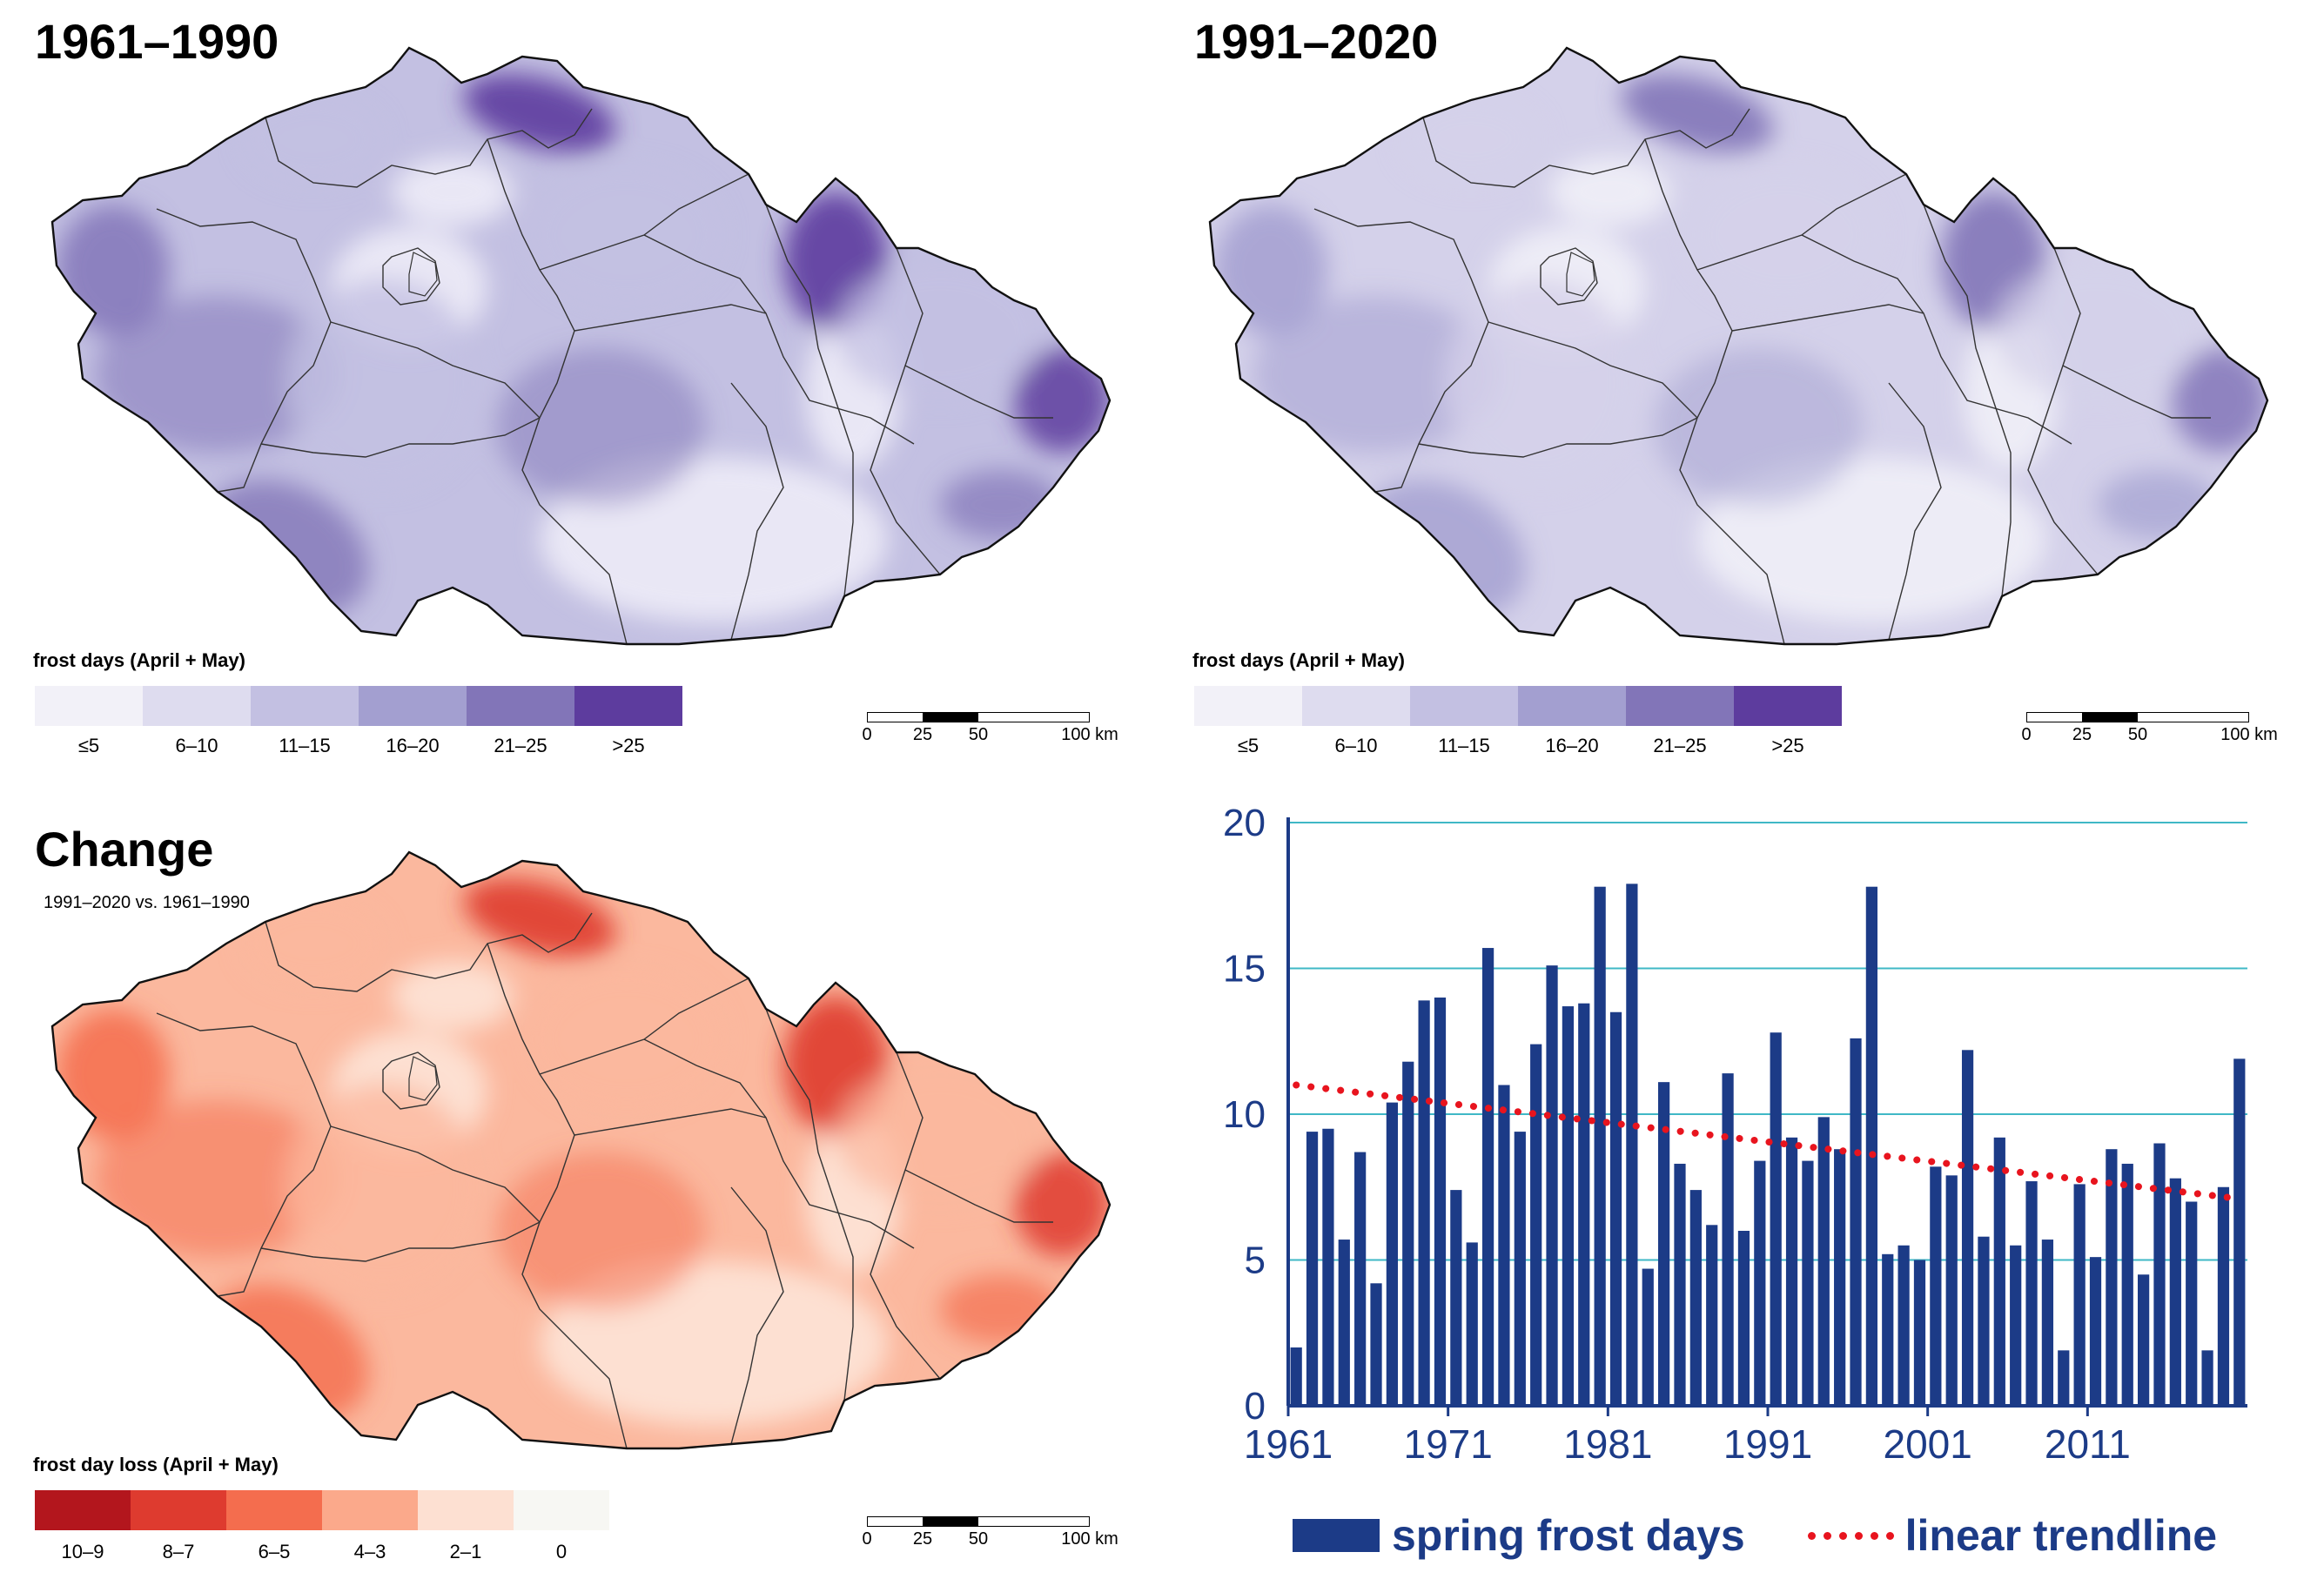  What do you see at coordinates (2249, 734) in the screenshot?
I see `scale-tick: 100 km` at bounding box center [2249, 734].